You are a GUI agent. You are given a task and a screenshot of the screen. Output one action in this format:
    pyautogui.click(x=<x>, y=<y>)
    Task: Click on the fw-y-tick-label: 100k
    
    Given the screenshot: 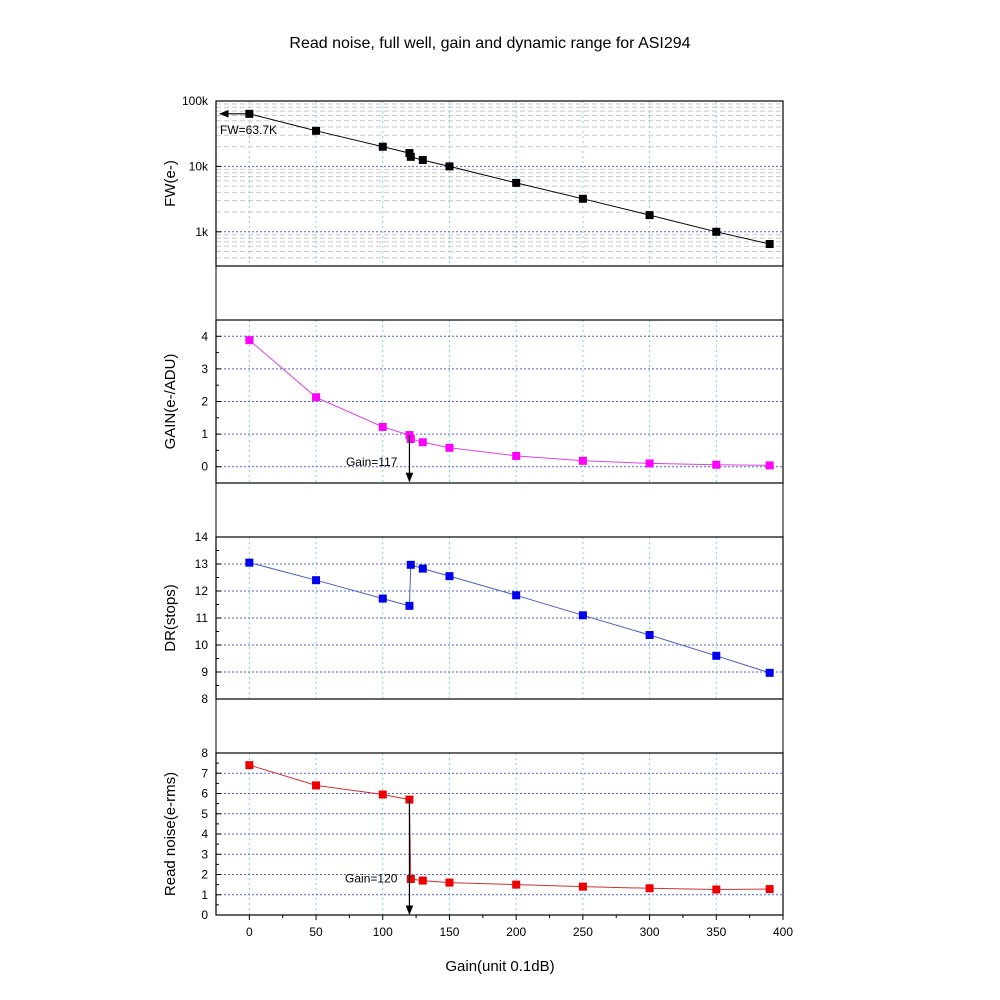 What is the action you would take?
    pyautogui.click(x=195, y=101)
    